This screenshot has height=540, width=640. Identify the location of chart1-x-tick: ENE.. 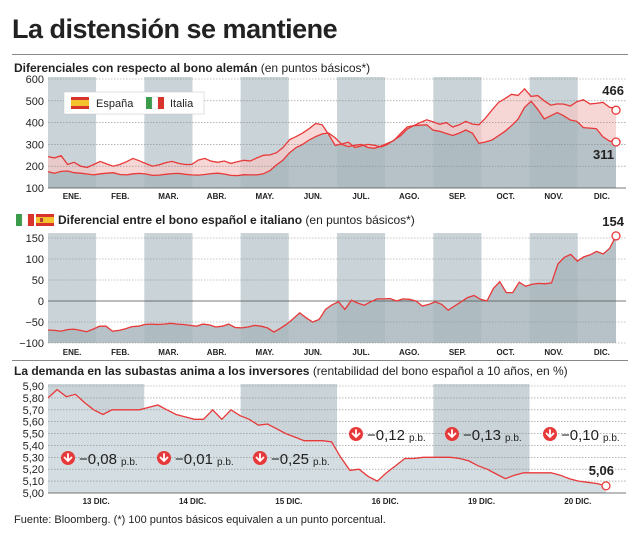
(72, 196).